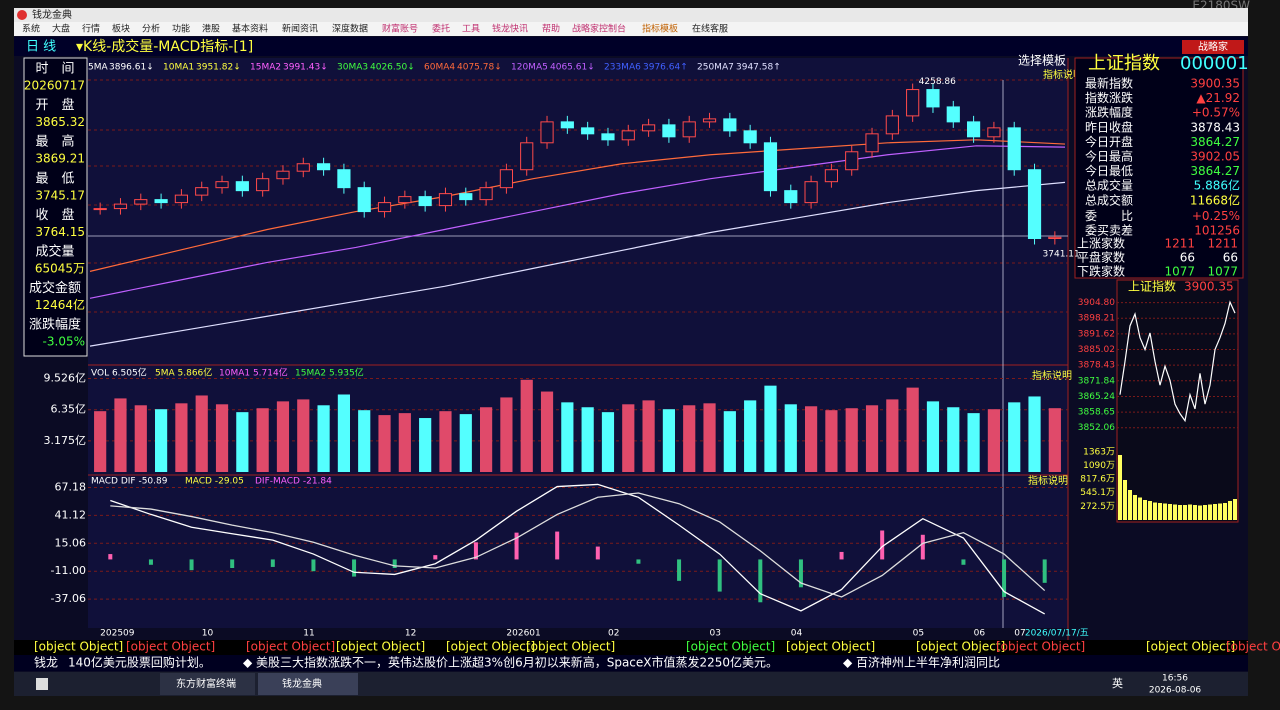 The image size is (1280, 710). I want to click on news-item: ◆ 百济神州上半年净利润同比, so click(921, 662).